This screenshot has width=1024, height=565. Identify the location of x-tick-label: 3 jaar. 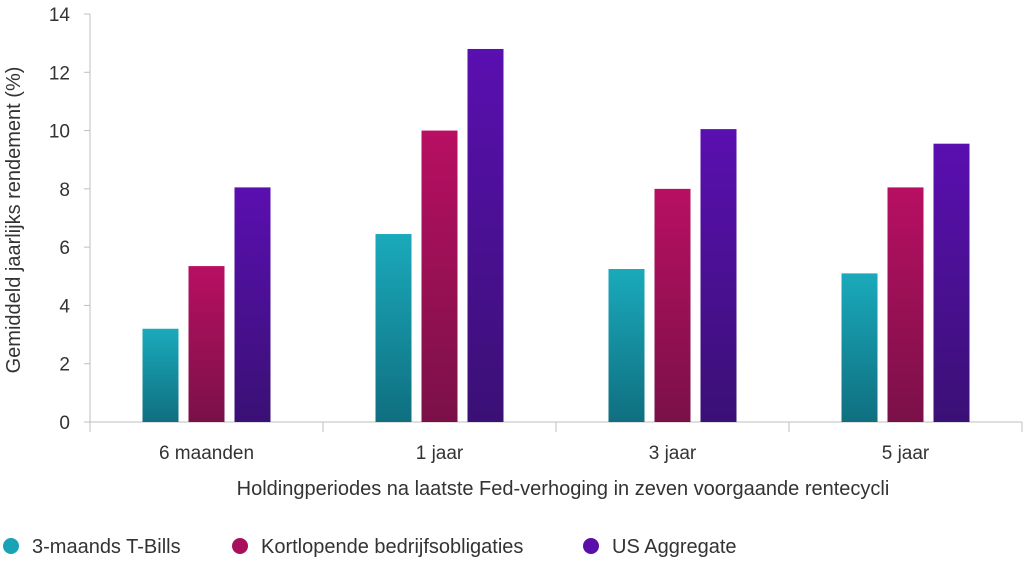
(673, 453).